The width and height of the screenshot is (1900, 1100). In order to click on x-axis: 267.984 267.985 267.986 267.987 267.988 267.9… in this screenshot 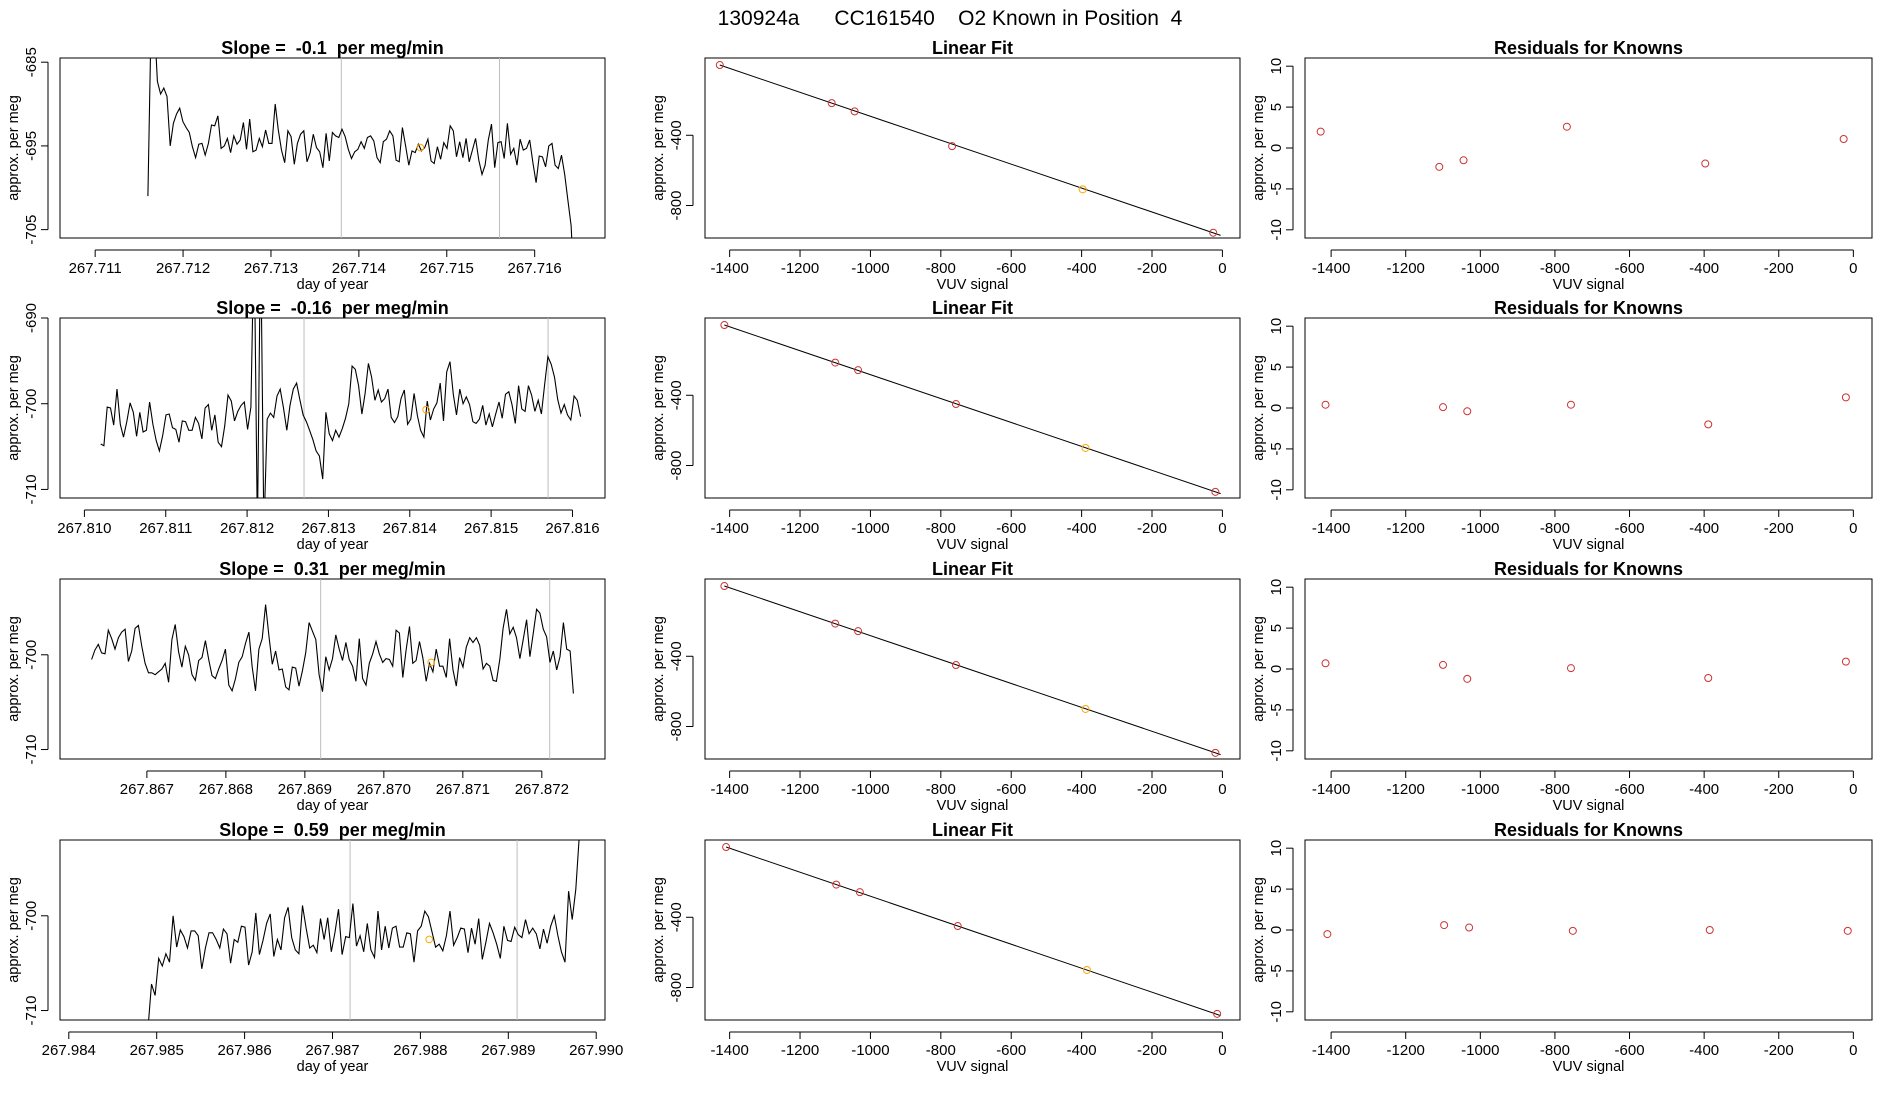, I will do `click(332, 1045)`.